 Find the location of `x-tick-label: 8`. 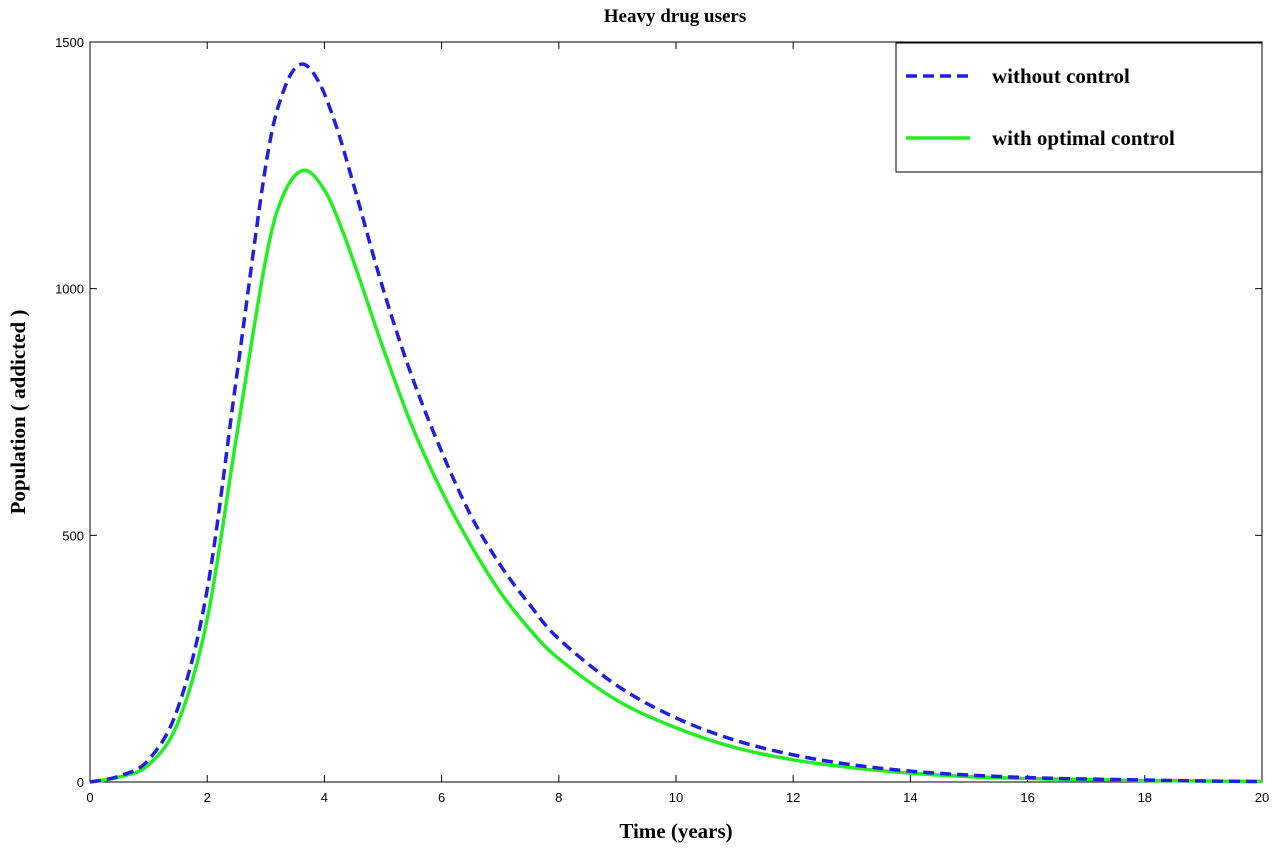

x-tick-label: 8 is located at coordinates (558, 797).